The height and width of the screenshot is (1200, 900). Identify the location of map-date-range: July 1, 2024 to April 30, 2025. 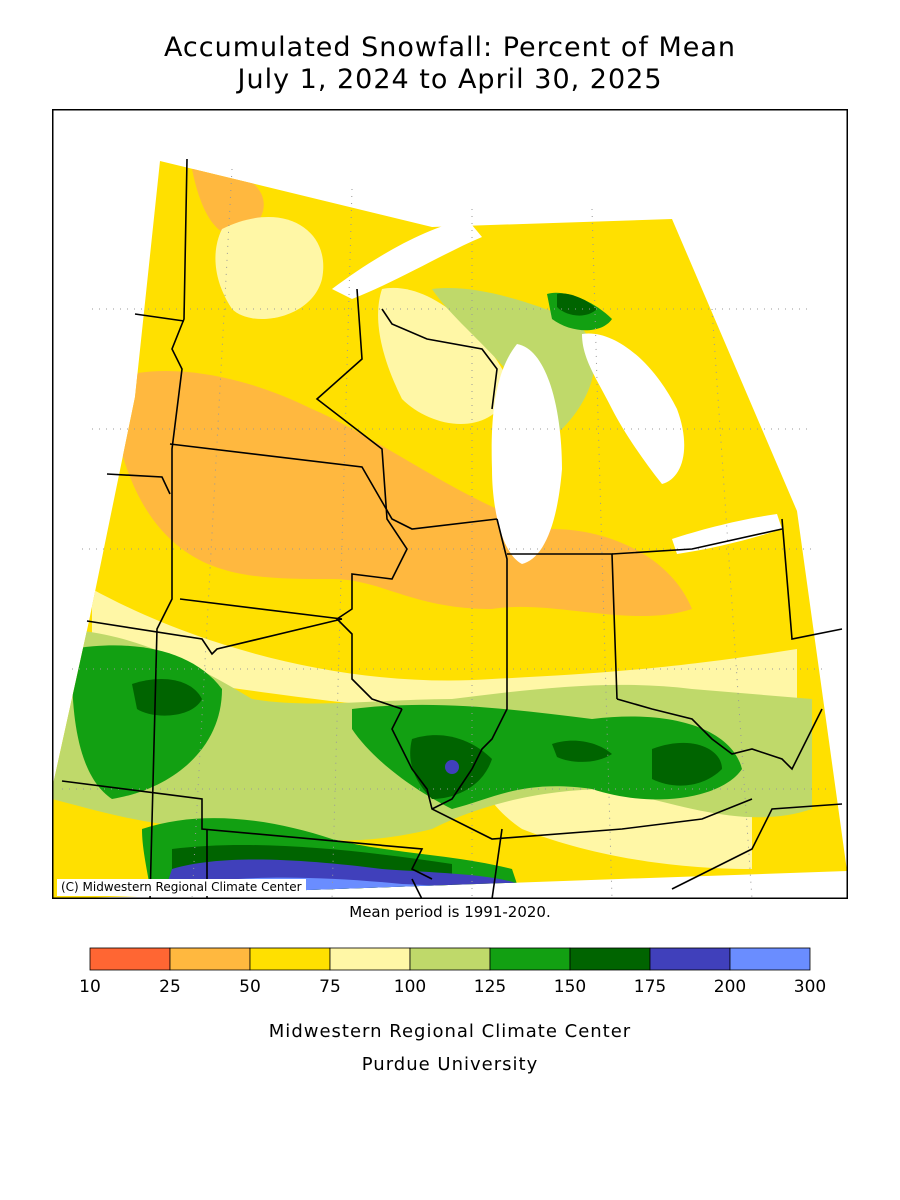
(450, 79).